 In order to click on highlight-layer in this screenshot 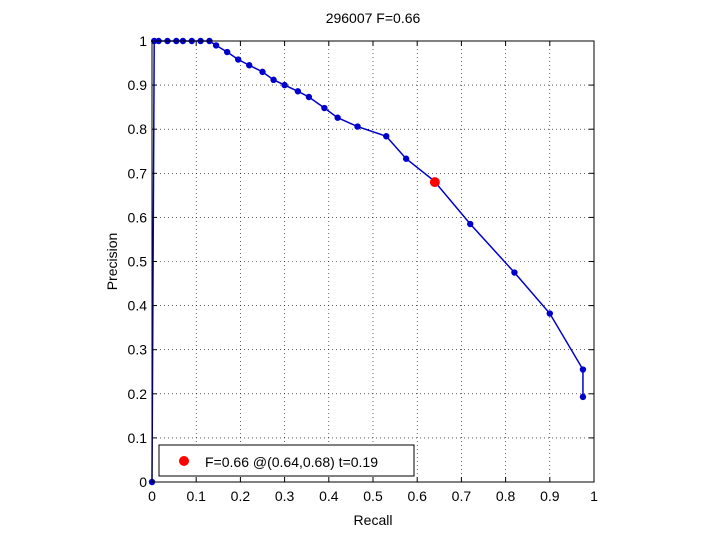, I will do `click(434, 182)`.